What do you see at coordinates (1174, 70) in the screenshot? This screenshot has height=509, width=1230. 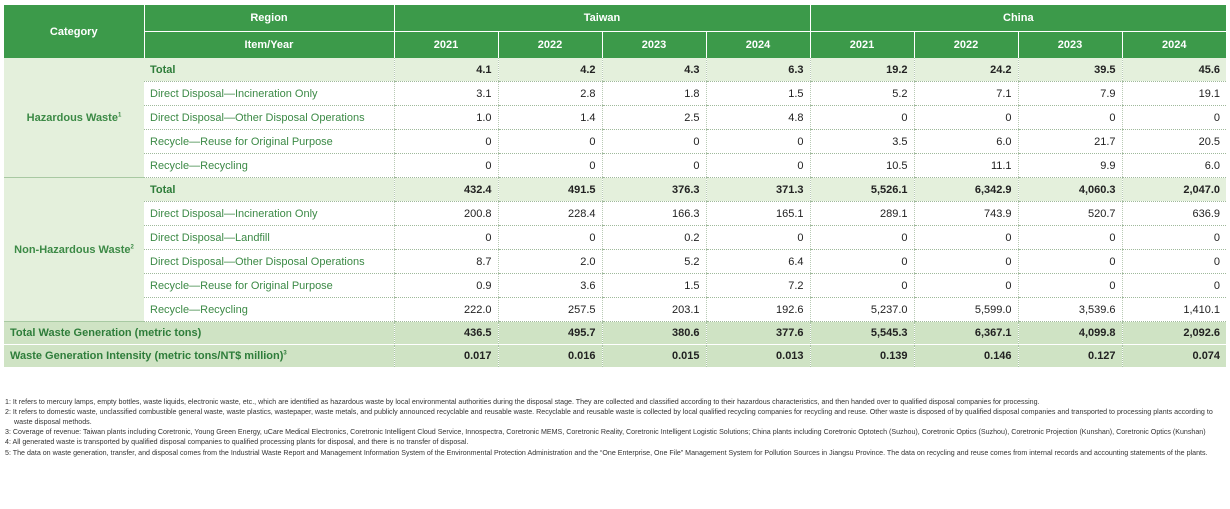 I see `value-cell: 45.6` at bounding box center [1174, 70].